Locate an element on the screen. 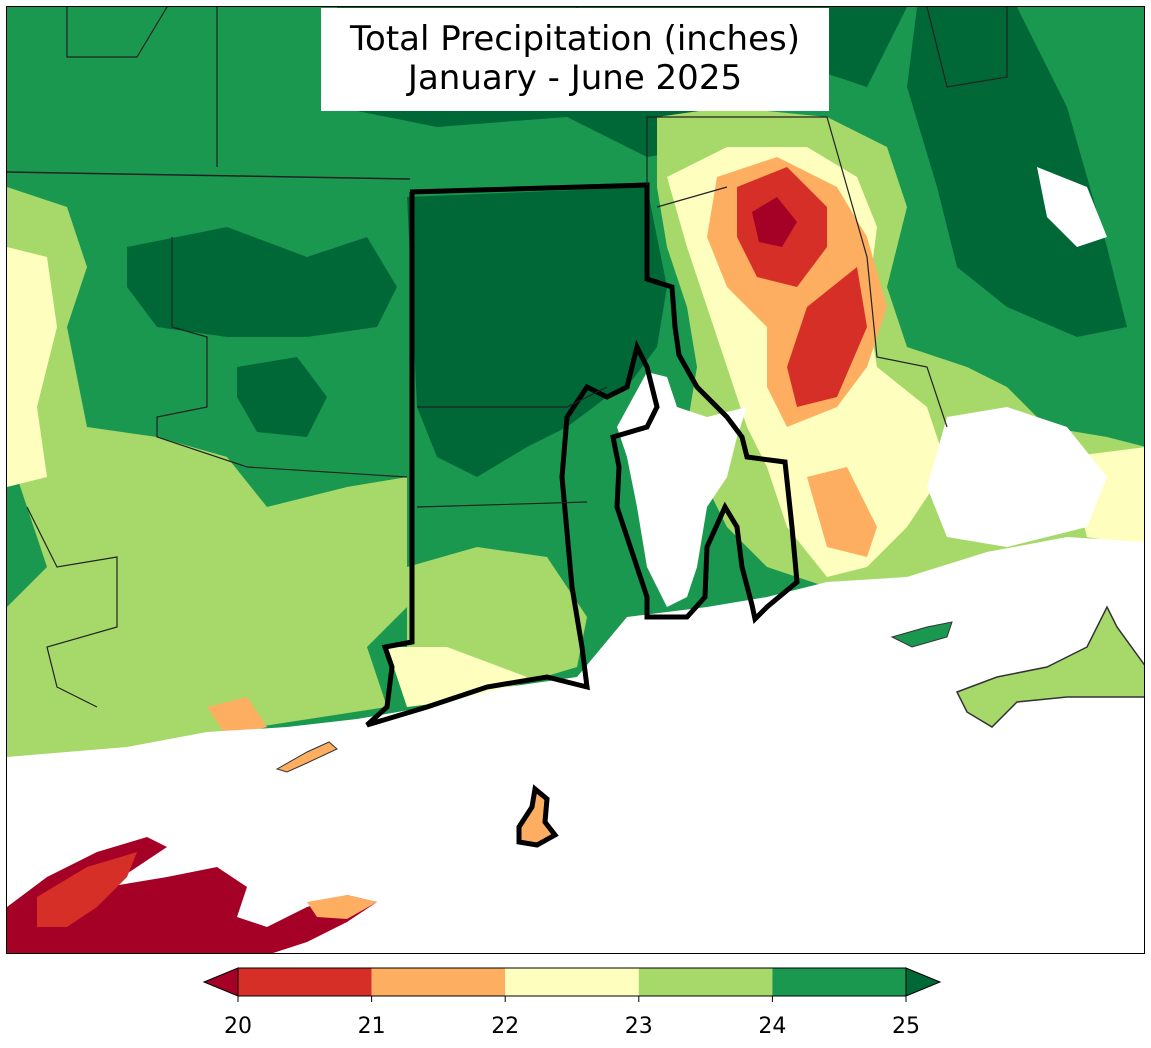 The height and width of the screenshot is (1048, 1151). contour-over-25-ct-north is located at coordinates (262, 282).